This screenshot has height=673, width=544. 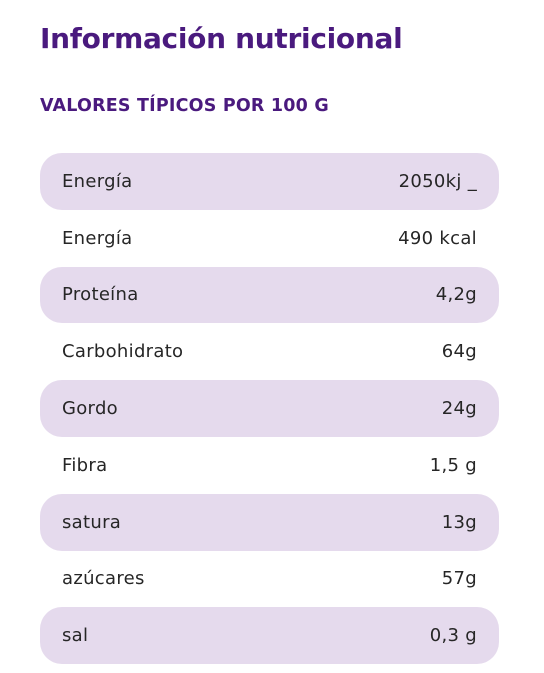 I want to click on nutrition-row-sugars: azúcares 57g, so click(x=269, y=579).